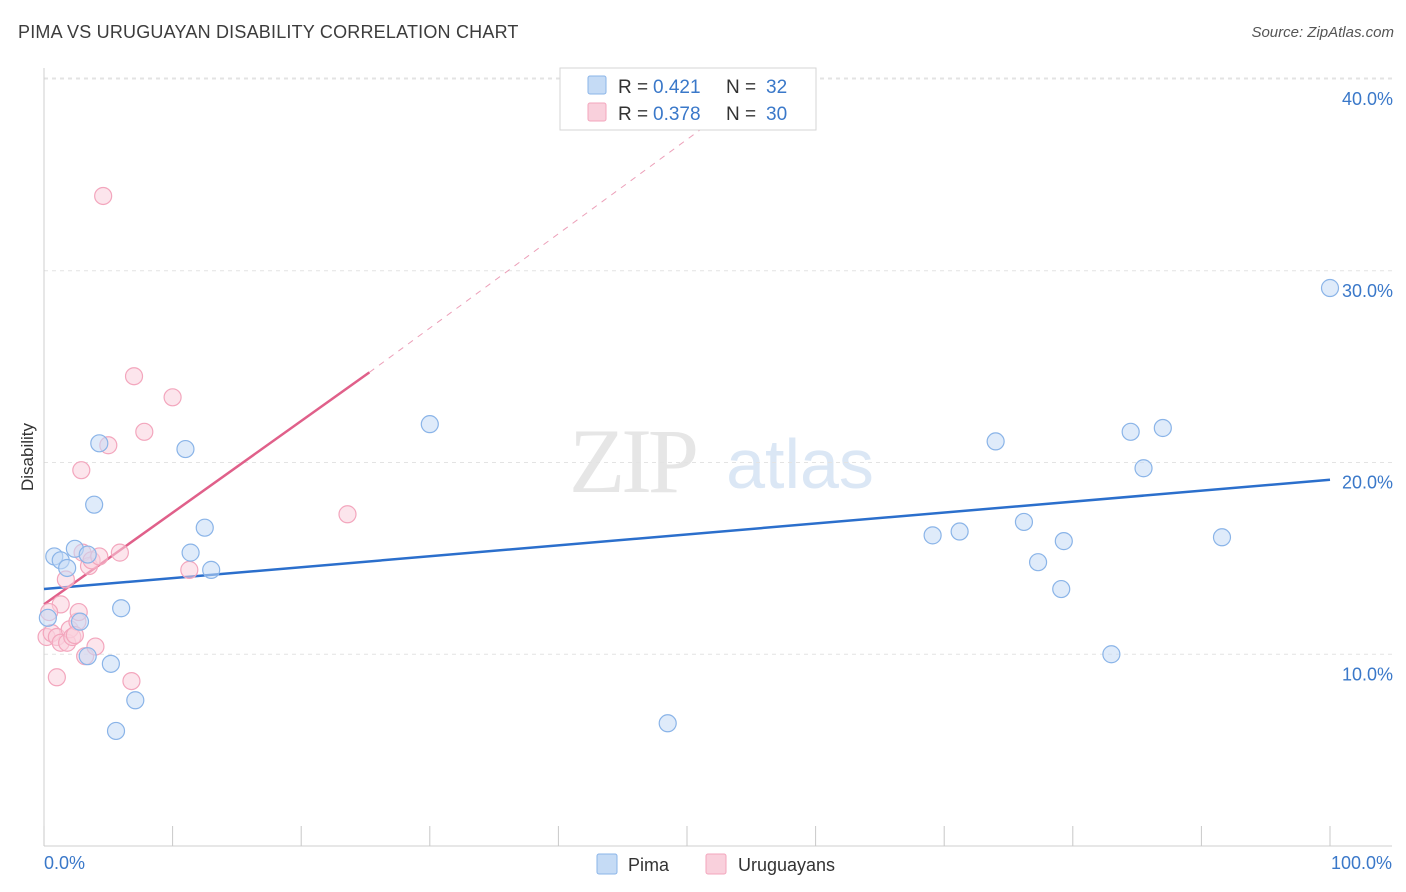  I want to click on x-tick-label-max: 100.0%, so click(1361, 863).